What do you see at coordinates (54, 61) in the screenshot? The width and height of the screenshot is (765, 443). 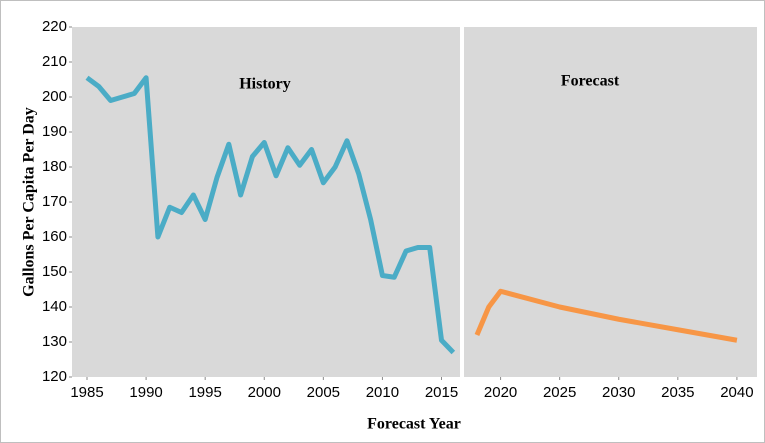 I see `y-tick-label: 210` at bounding box center [54, 61].